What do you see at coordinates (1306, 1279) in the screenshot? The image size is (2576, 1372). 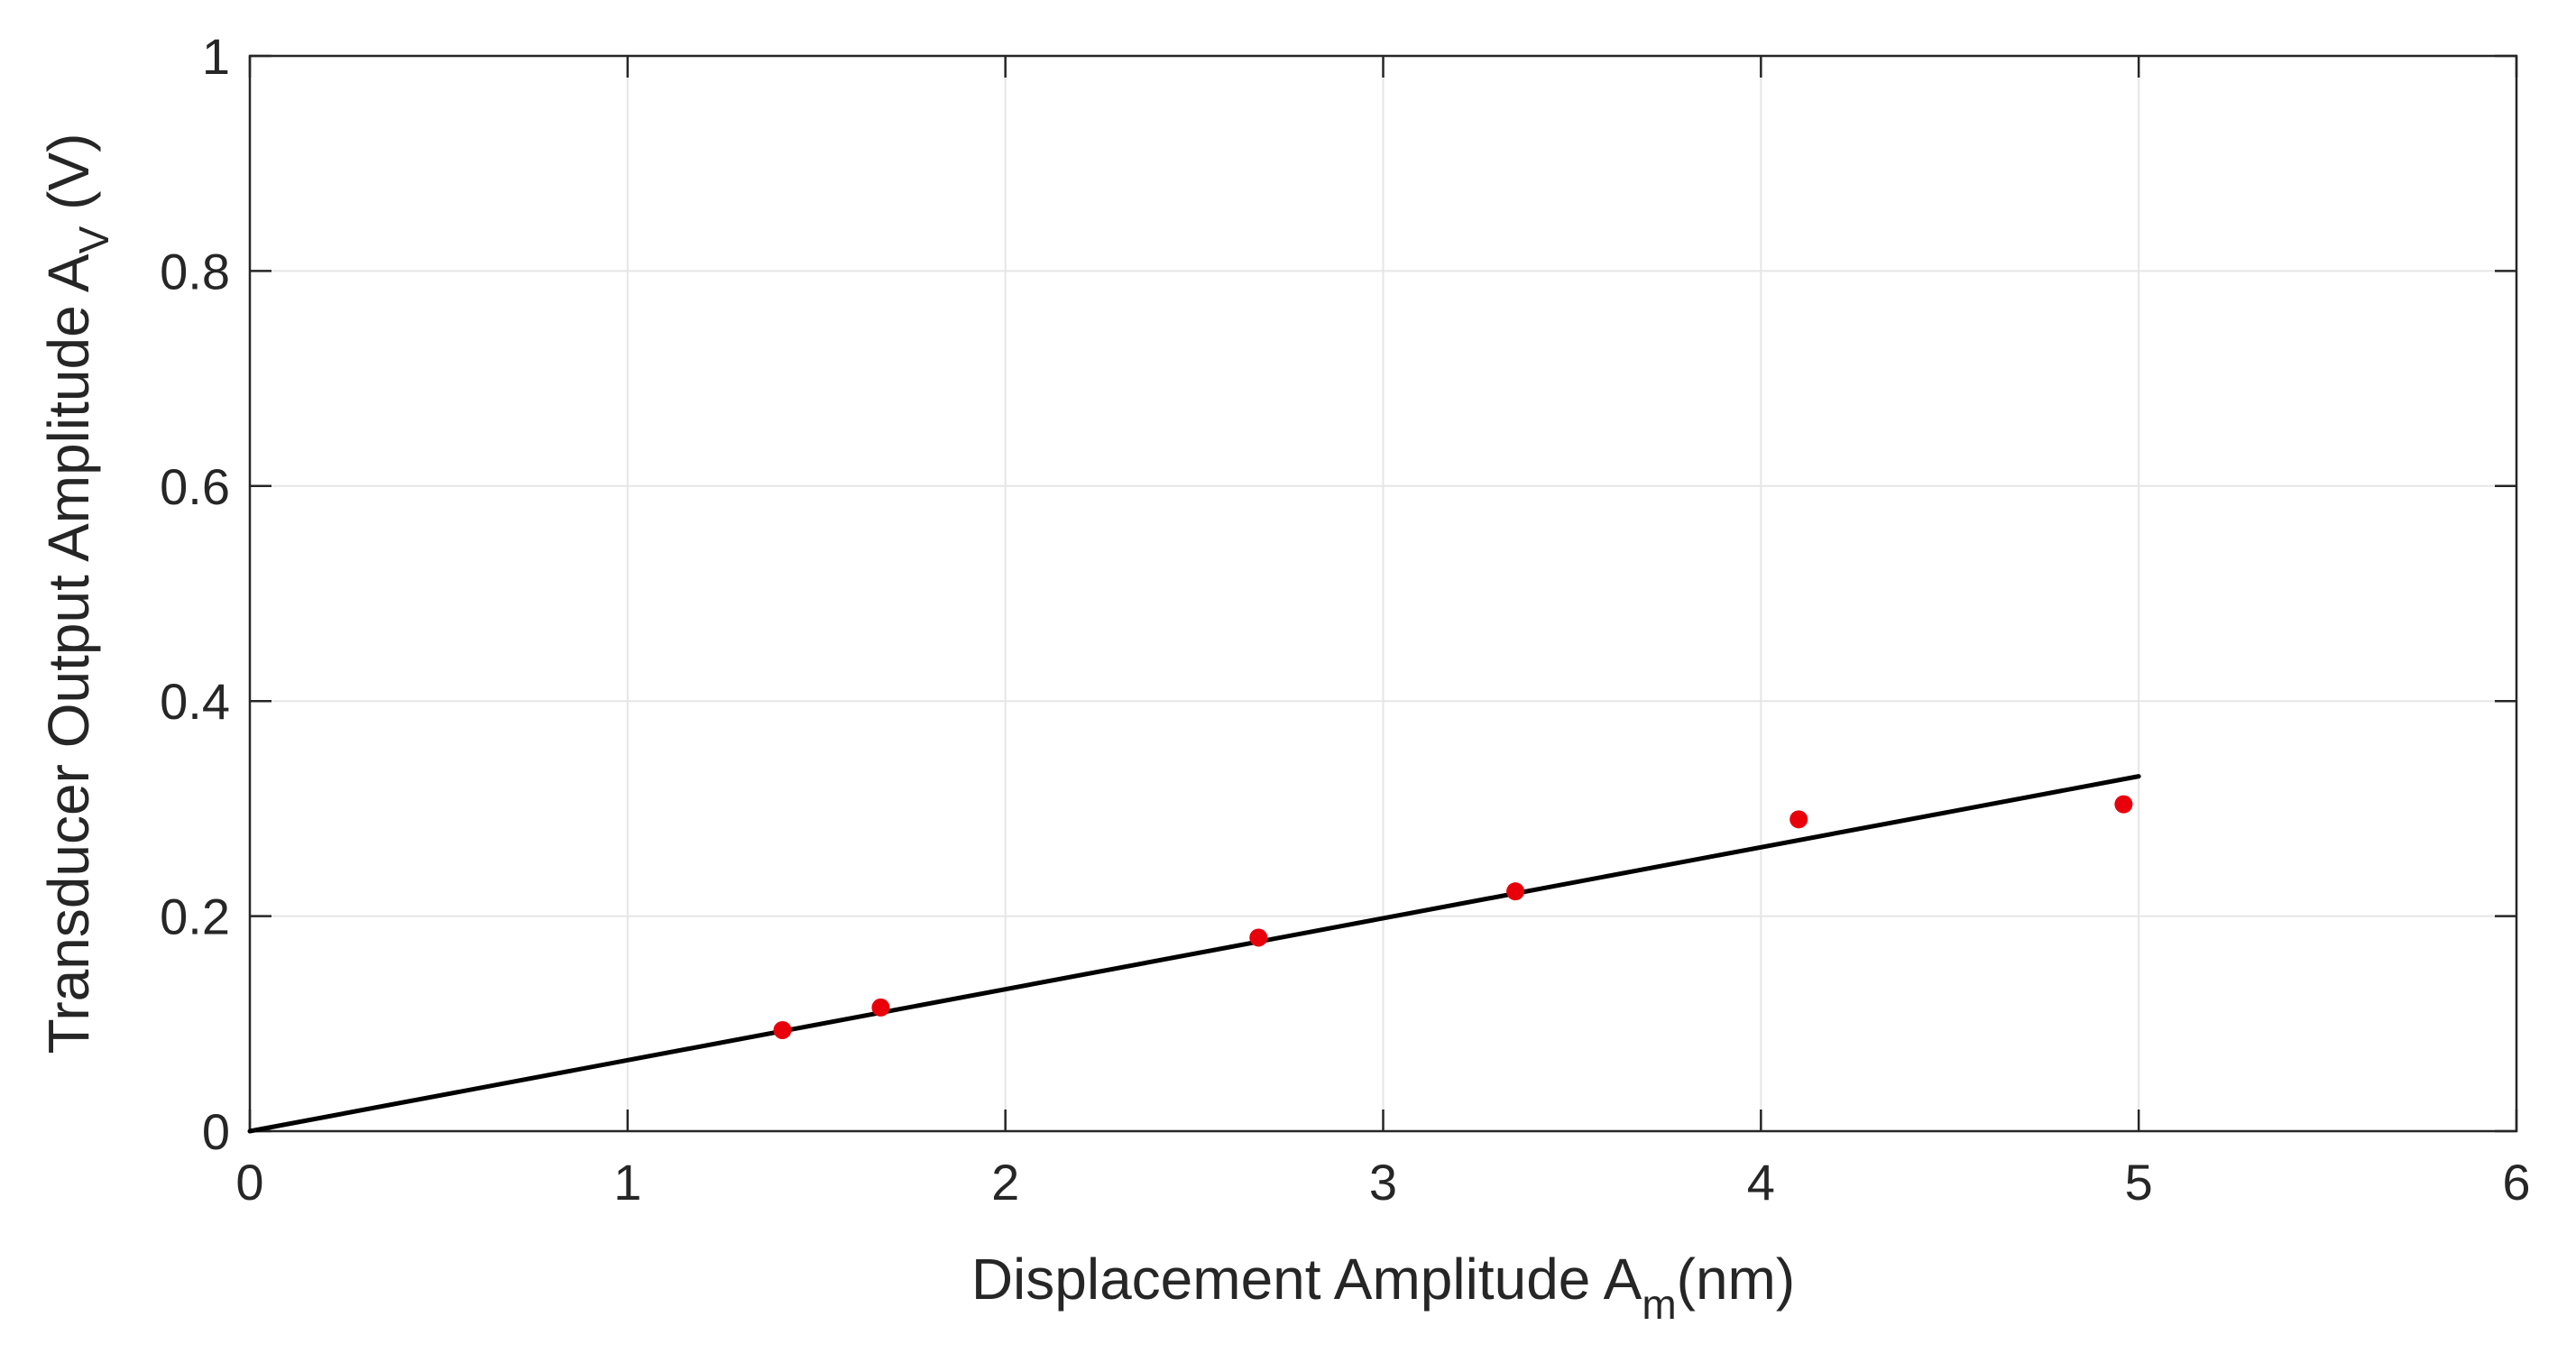 I see `x-axis-title-main: Displacement Amplitude A` at bounding box center [1306, 1279].